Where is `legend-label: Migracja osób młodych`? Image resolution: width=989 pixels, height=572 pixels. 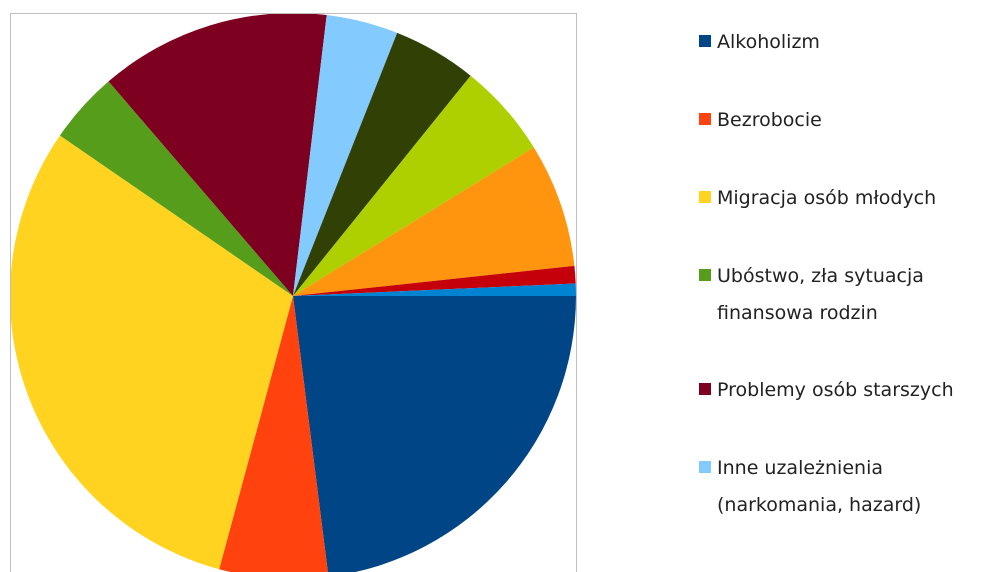
legend-label: Migracja osób młodych is located at coordinates (826, 198).